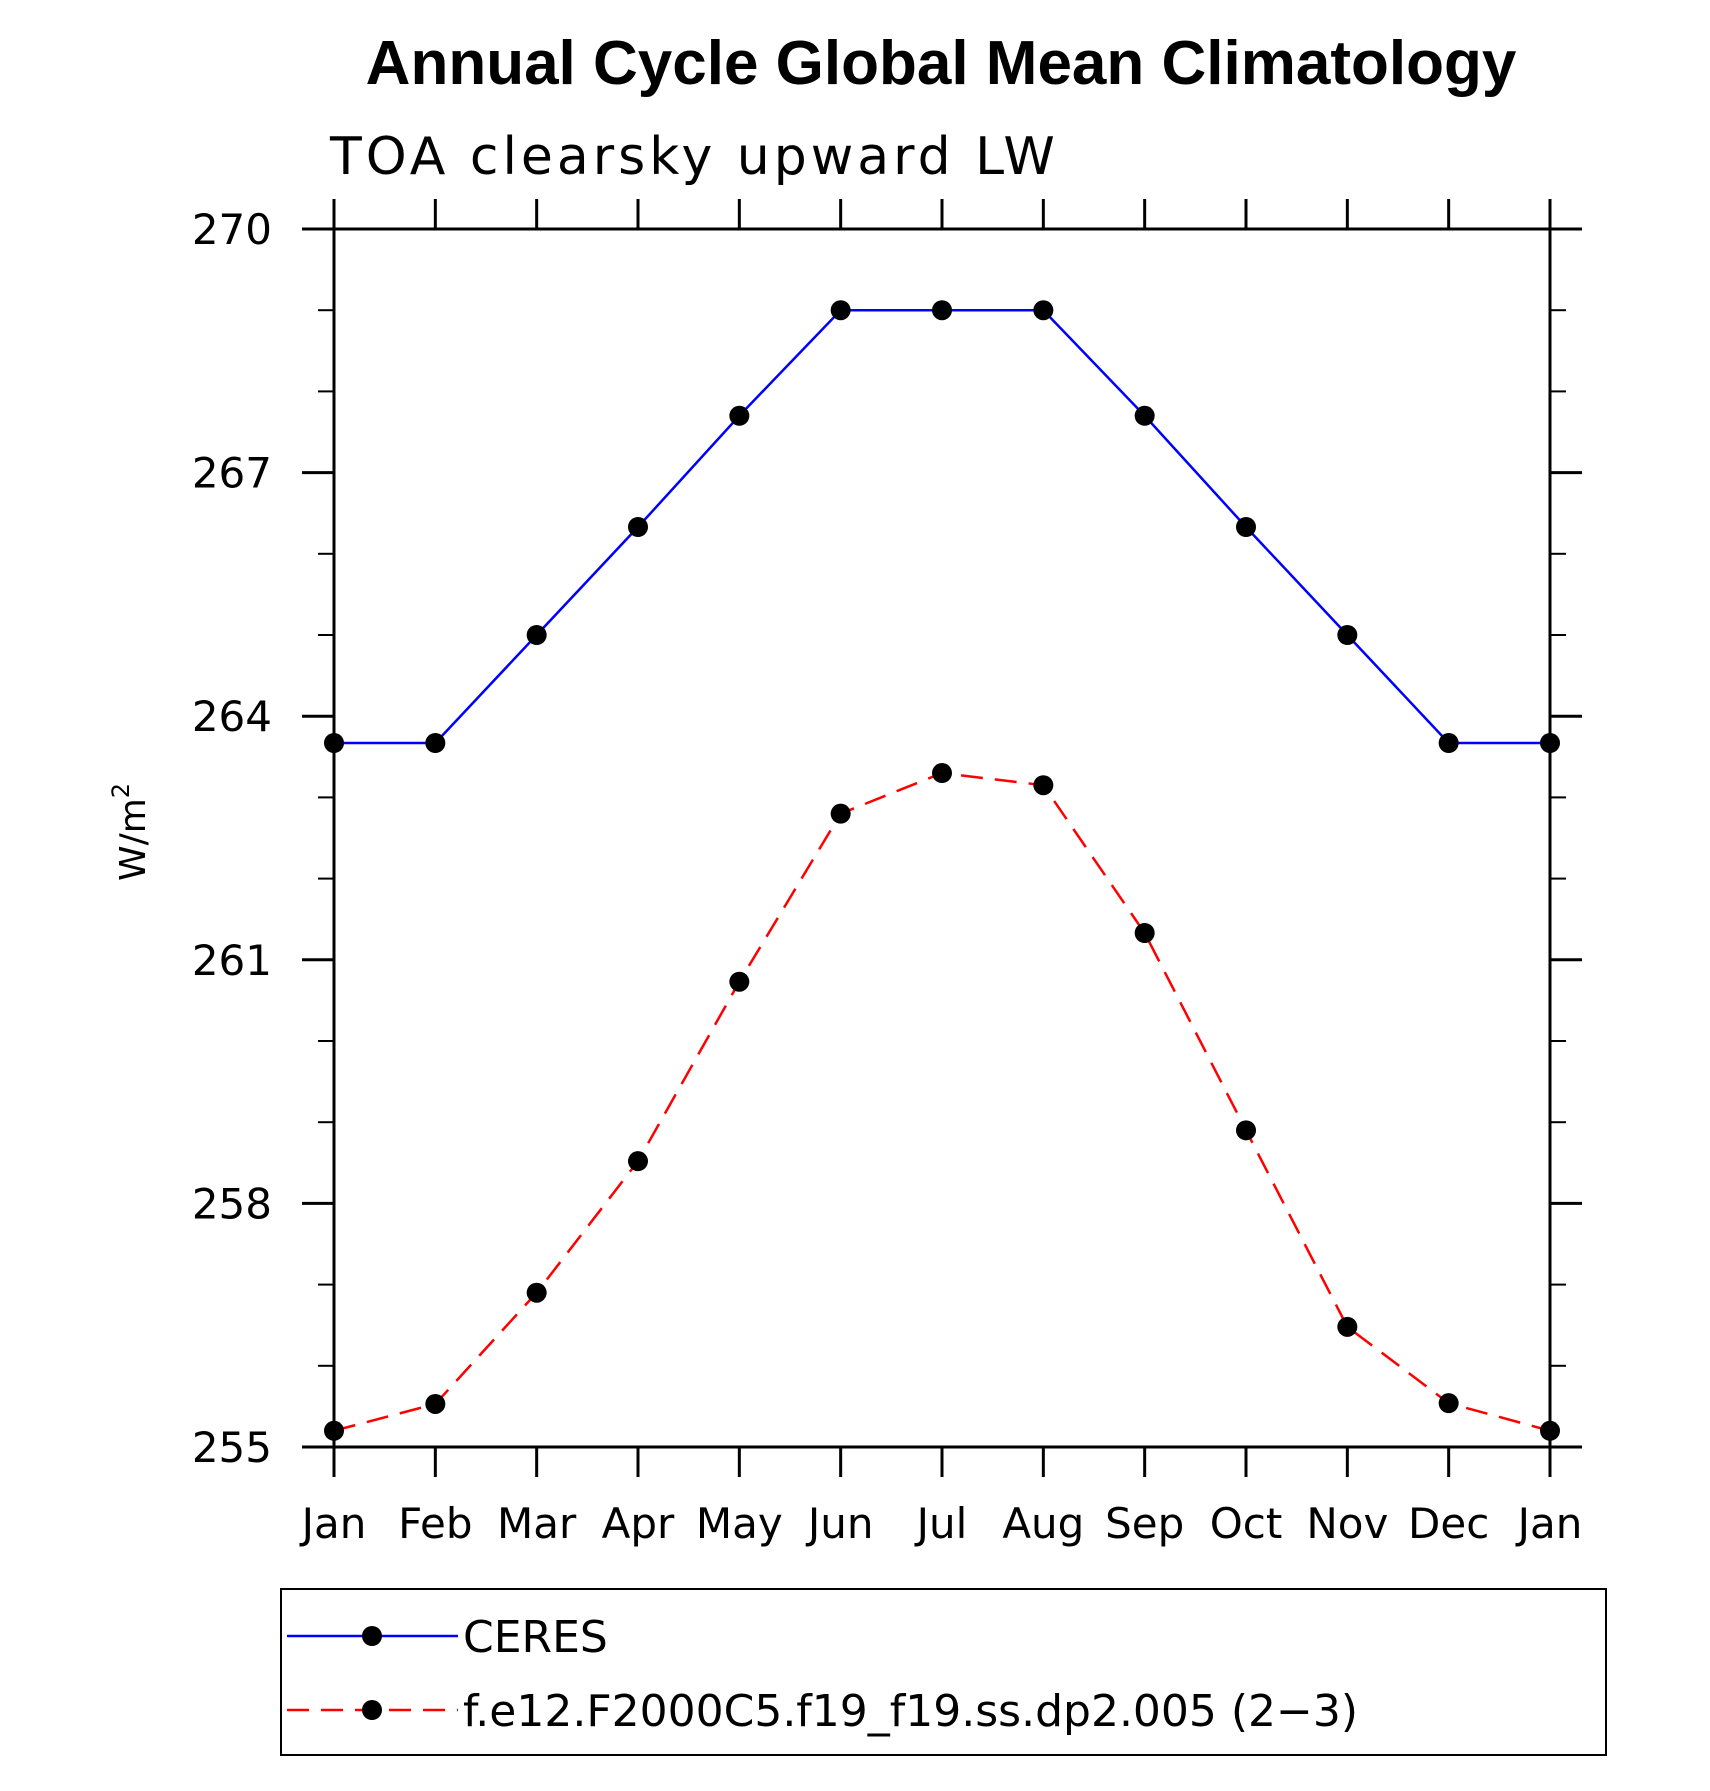 This screenshot has width=1710, height=1791. What do you see at coordinates (941, 63) in the screenshot?
I see `chart-title: Annual Cycle Global Mean Climatology` at bounding box center [941, 63].